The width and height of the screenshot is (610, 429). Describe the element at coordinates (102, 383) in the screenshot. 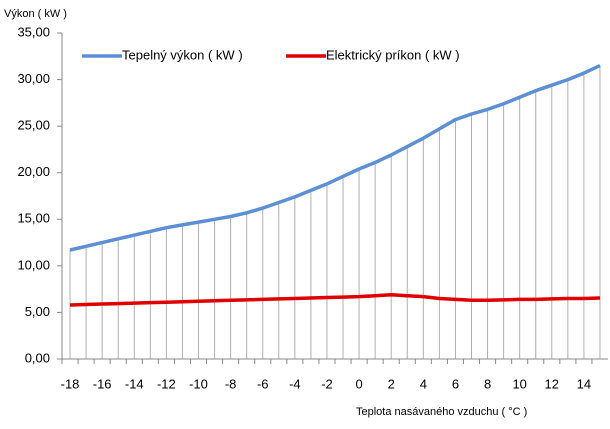

I see `x-tick-label: -16` at that location.